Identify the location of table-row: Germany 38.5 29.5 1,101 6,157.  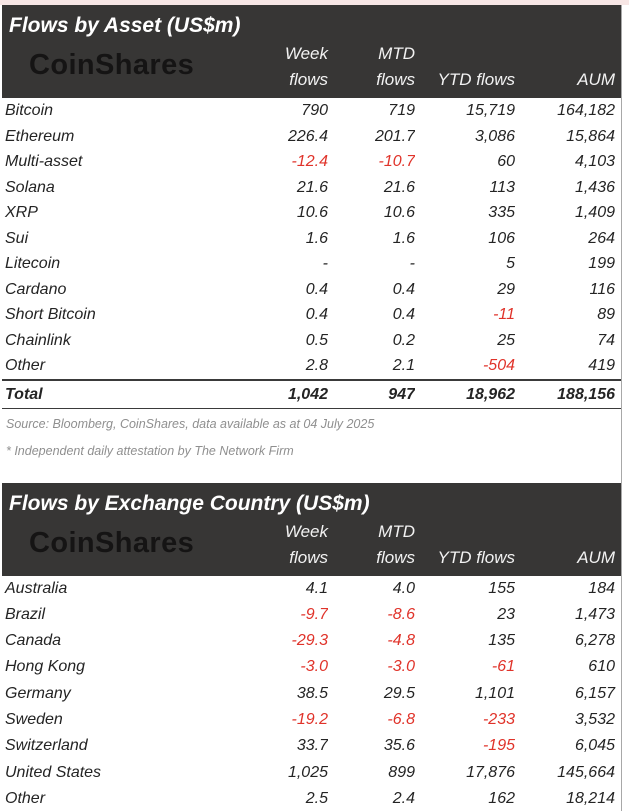
(311, 694).